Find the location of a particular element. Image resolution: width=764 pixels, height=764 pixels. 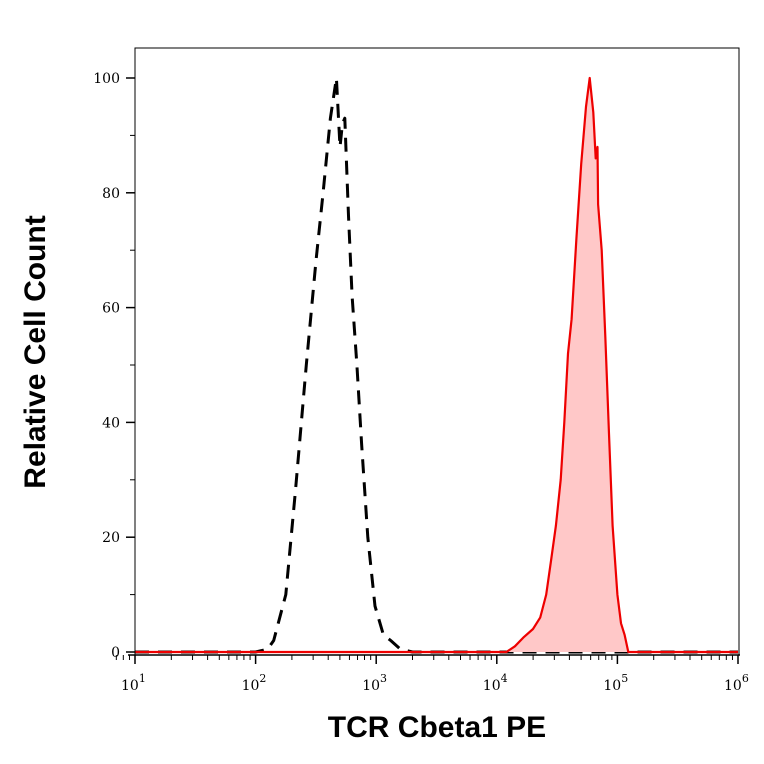

x-tick-label: 10¹ is located at coordinates (133, 683).